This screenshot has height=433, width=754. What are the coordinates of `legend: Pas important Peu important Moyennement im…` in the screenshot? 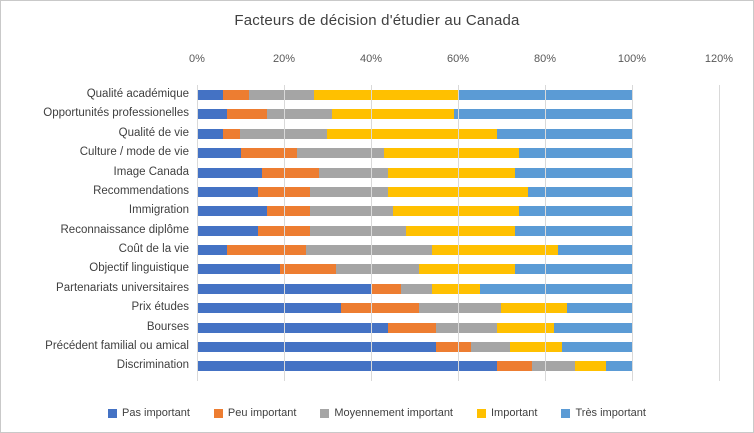 It's located at (377, 413).